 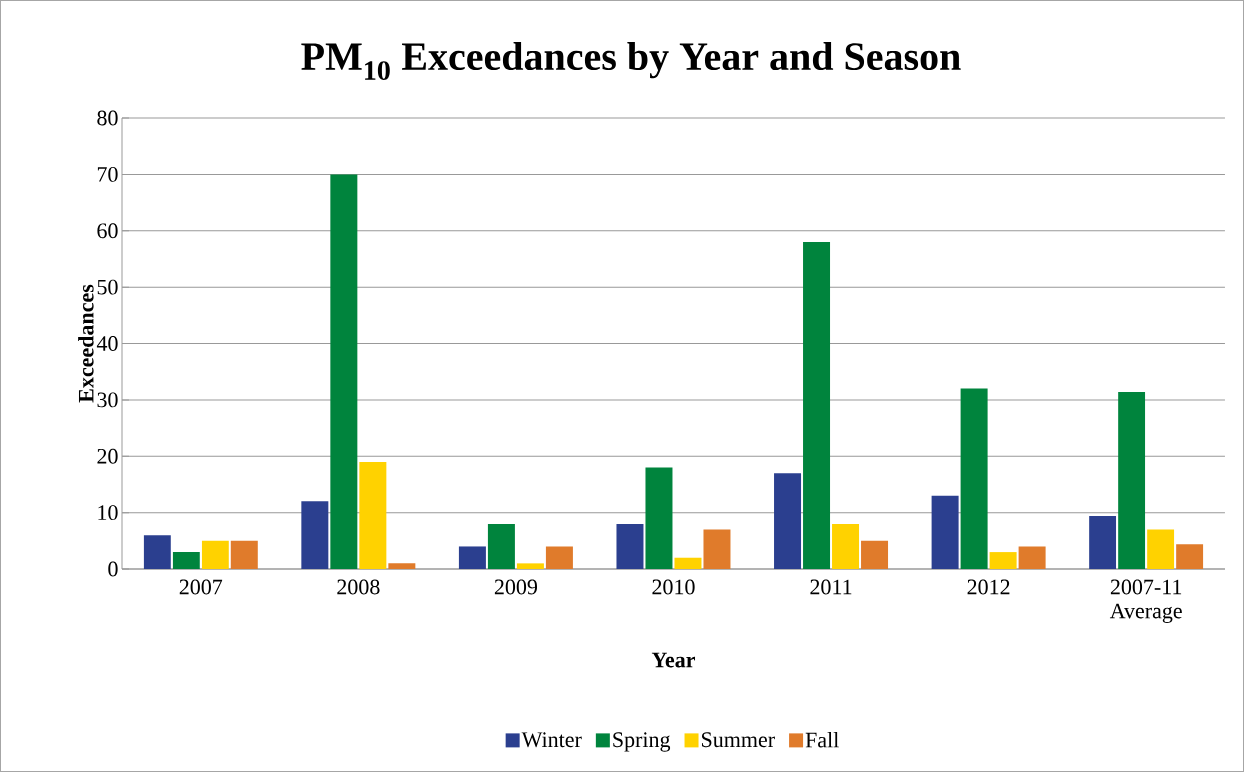 What do you see at coordinates (107, 400) in the screenshot?
I see `y-tick-label: 30` at bounding box center [107, 400].